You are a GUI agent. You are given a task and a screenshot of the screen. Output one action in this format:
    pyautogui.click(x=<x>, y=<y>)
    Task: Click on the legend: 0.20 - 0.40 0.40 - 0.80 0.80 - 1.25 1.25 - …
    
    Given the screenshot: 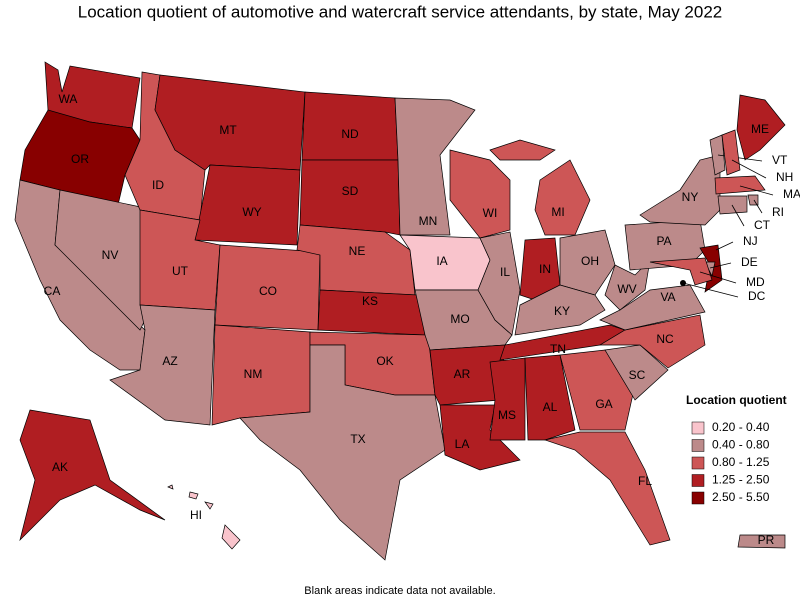 What is the action you would take?
    pyautogui.click(x=730, y=462)
    